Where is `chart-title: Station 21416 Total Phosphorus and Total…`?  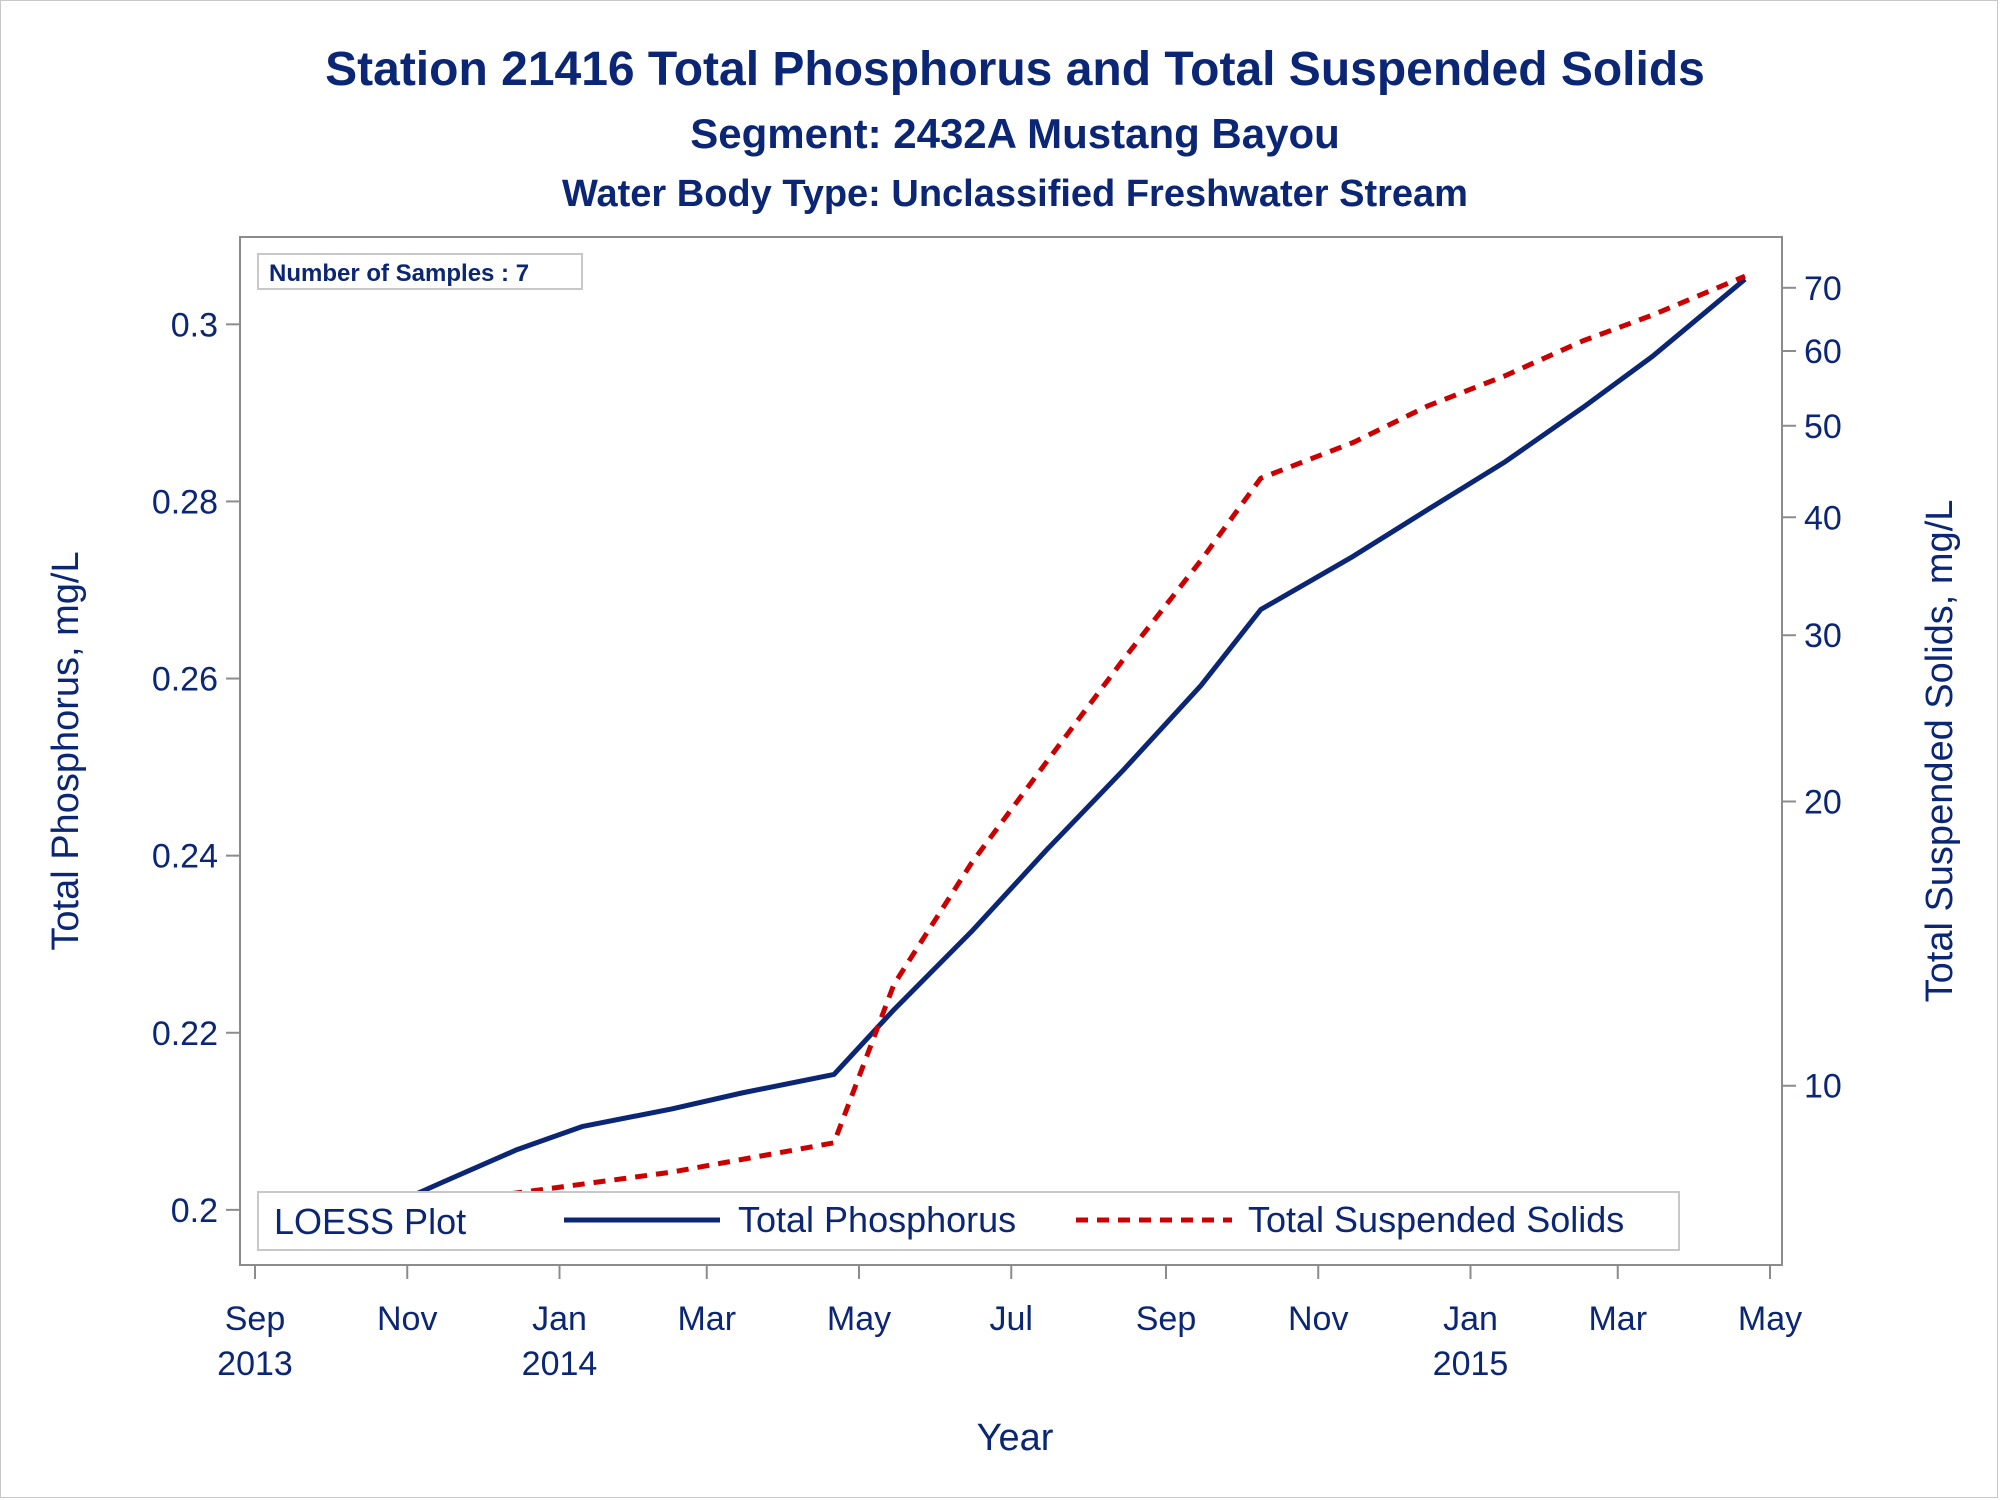 chart-title: Station 21416 Total Phosphorus and Total… is located at coordinates (1015, 69).